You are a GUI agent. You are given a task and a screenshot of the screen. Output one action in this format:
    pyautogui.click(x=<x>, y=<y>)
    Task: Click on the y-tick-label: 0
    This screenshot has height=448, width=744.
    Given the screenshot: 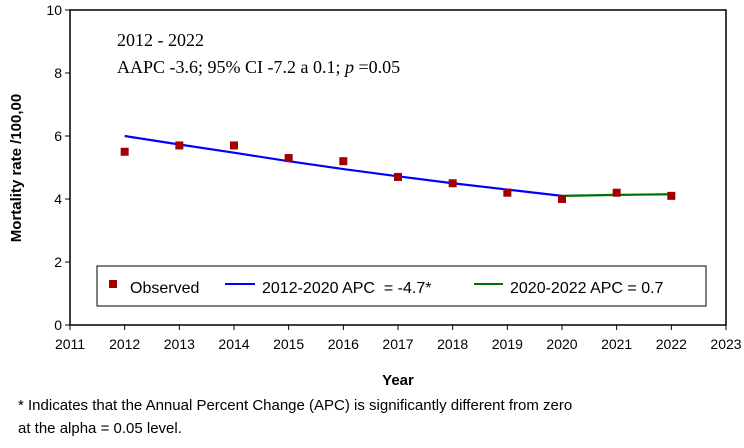 What is the action you would take?
    pyautogui.click(x=58, y=325)
    